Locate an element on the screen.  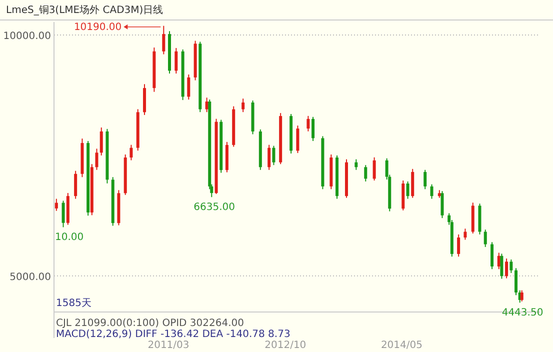
annotation: 4443.50 is located at coordinates (523, 313).